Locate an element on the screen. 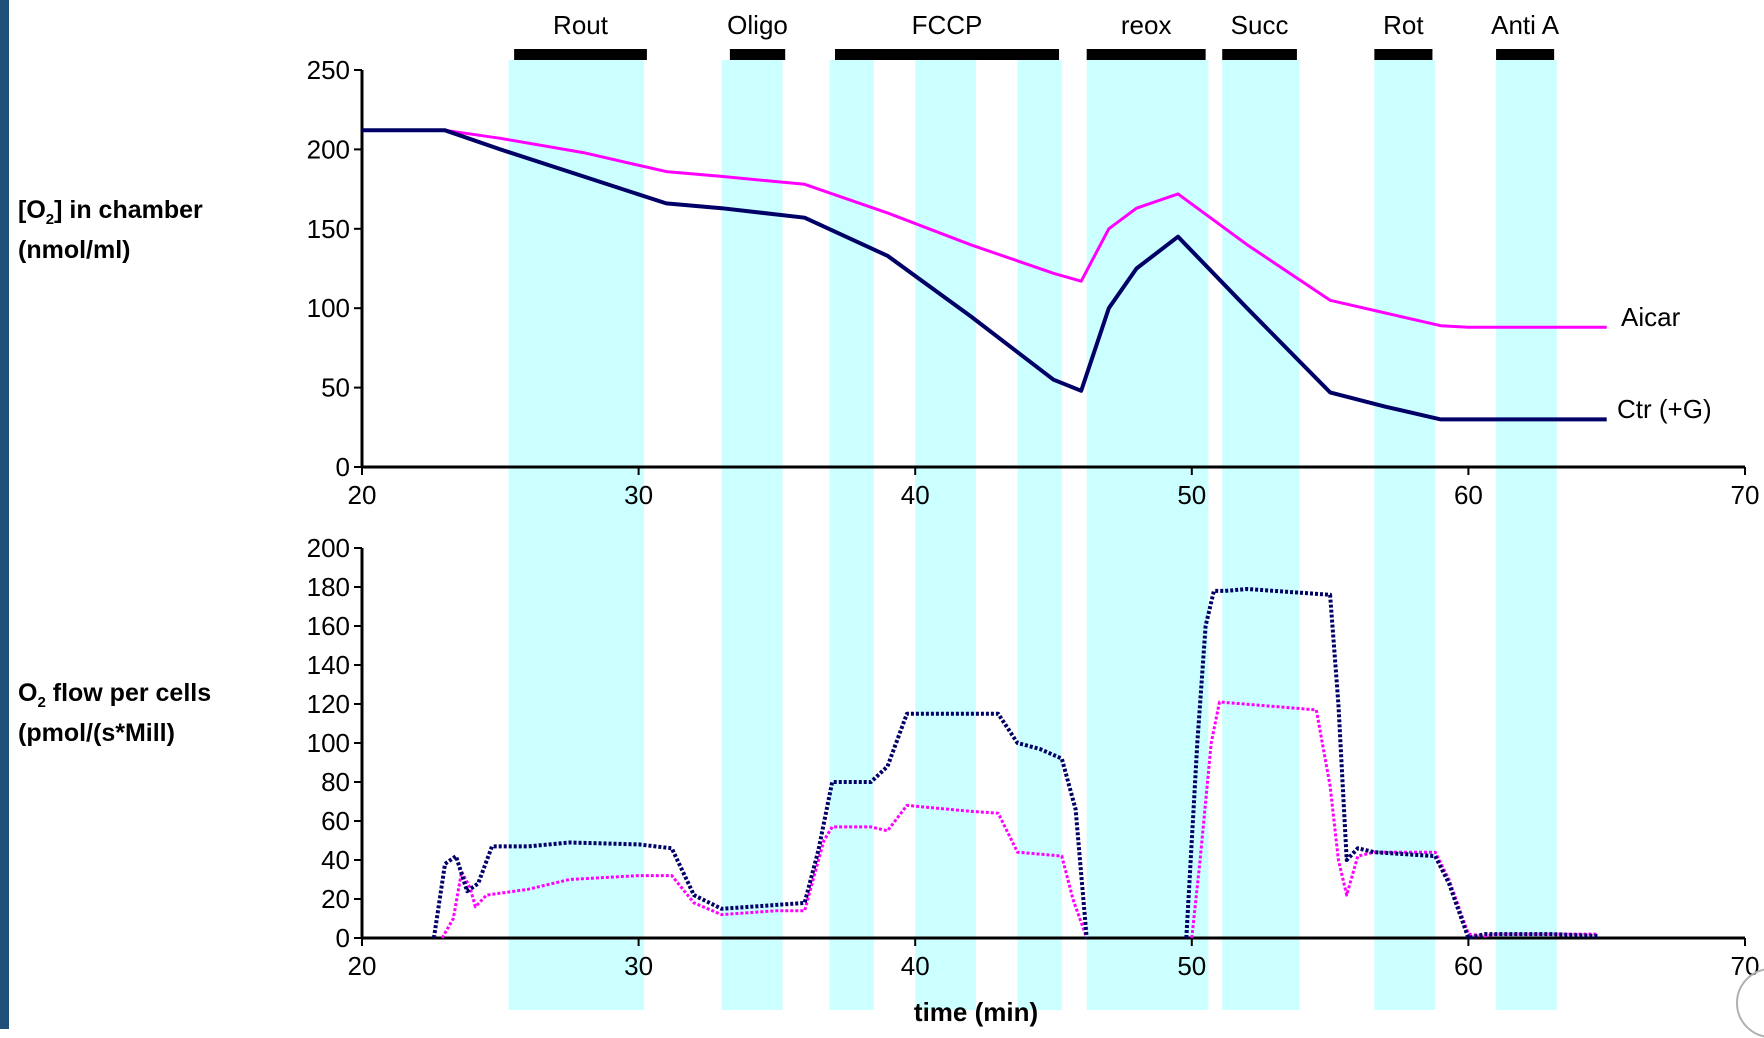 The image size is (1764, 1038). x-tick-label-1-4: 60 is located at coordinates (1468, 966).